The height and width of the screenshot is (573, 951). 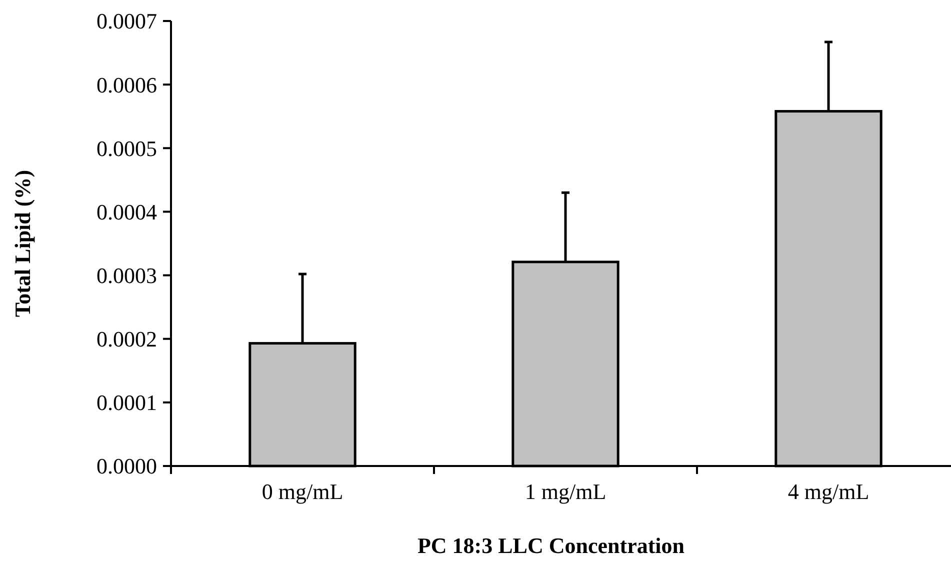 What do you see at coordinates (126, 466) in the screenshot?
I see `y-tick-label: 0.0000` at bounding box center [126, 466].